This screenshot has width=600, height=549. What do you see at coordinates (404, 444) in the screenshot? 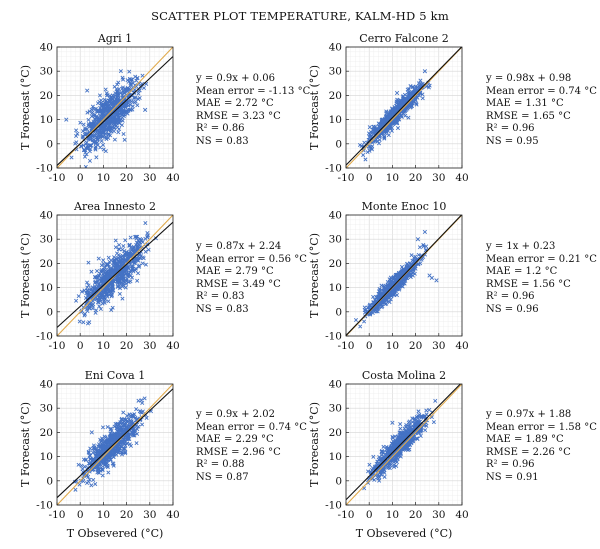
I see `one-to-one-line` at bounding box center [404, 444].